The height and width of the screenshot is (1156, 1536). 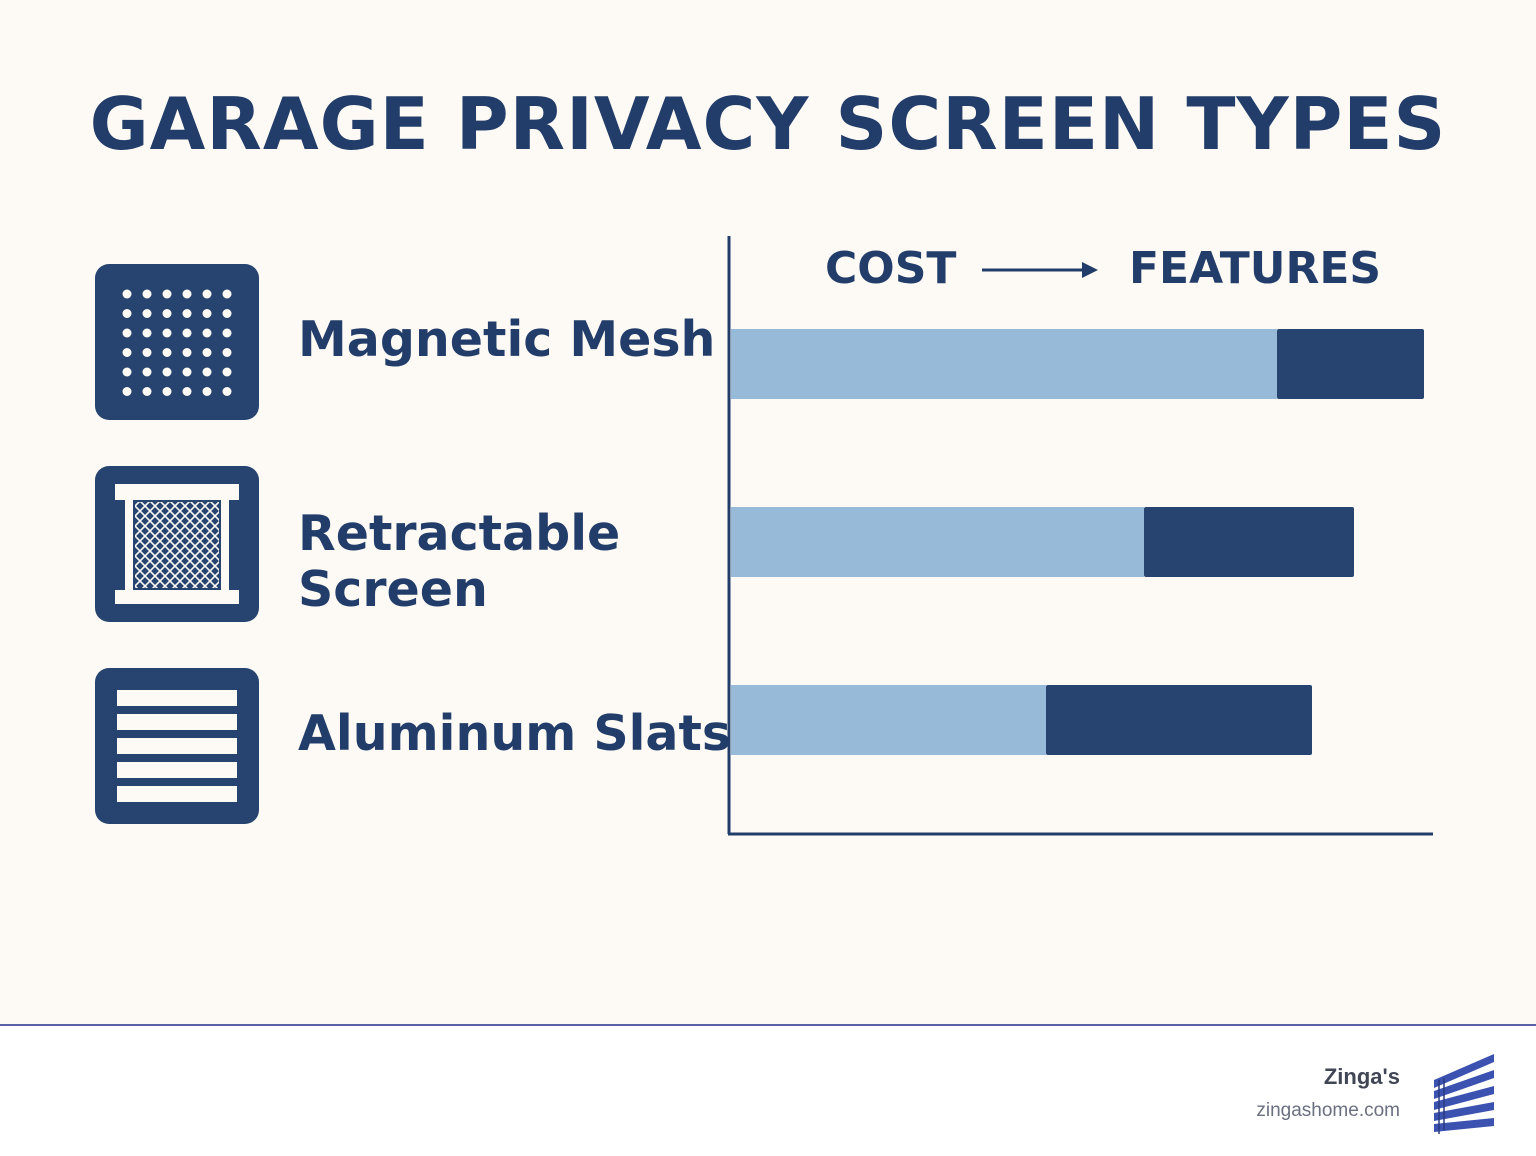 What do you see at coordinates (1249, 542) in the screenshot?
I see `bar-features-retractable-screen` at bounding box center [1249, 542].